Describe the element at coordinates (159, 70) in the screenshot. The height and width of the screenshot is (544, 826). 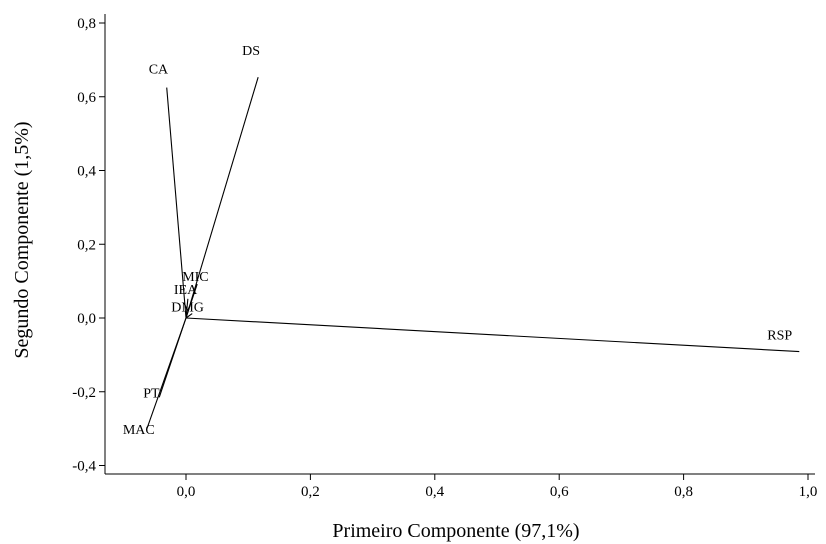
I see `vector-label-ca: CA` at that location.